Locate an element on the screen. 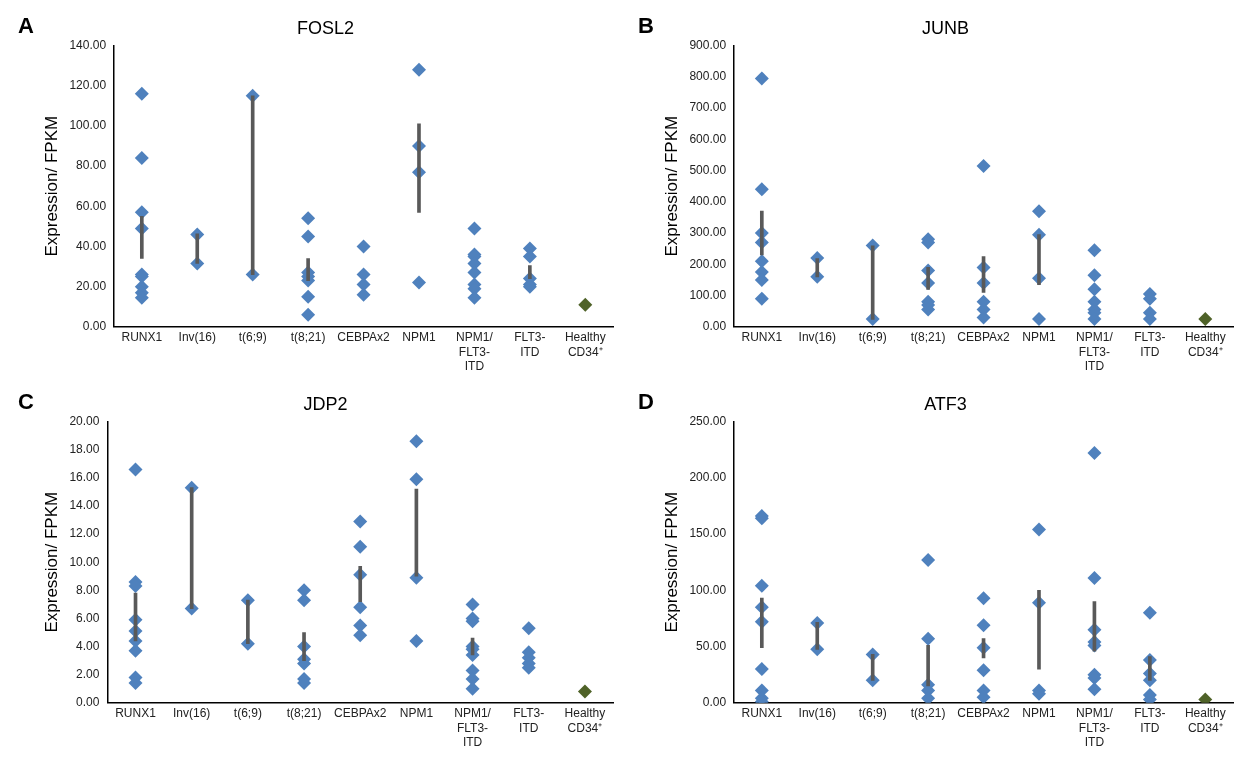  y-tick-label: 140.00 is located at coordinates (88, 44).